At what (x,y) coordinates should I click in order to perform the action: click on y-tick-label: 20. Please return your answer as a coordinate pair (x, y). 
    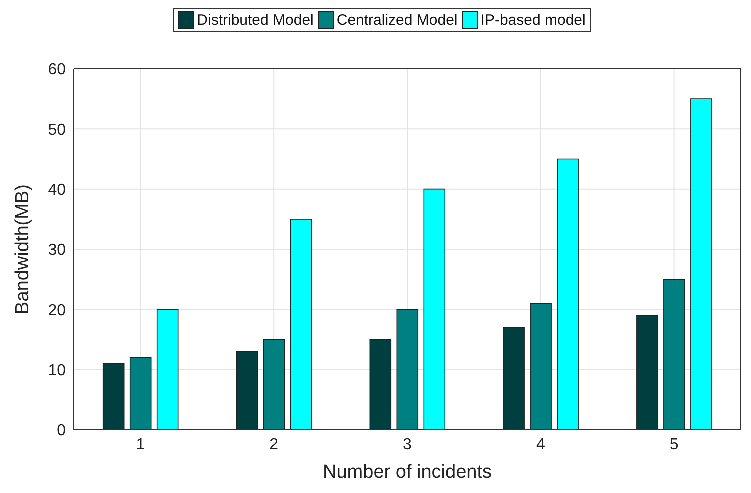
    Looking at the image, I should click on (57, 311).